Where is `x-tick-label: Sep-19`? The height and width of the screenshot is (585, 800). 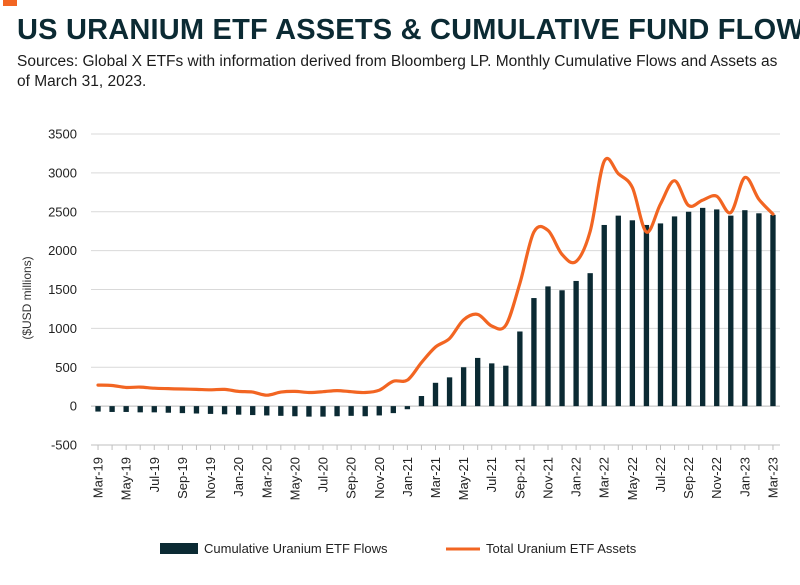
x-tick-label: Sep-19 is located at coordinates (182, 478).